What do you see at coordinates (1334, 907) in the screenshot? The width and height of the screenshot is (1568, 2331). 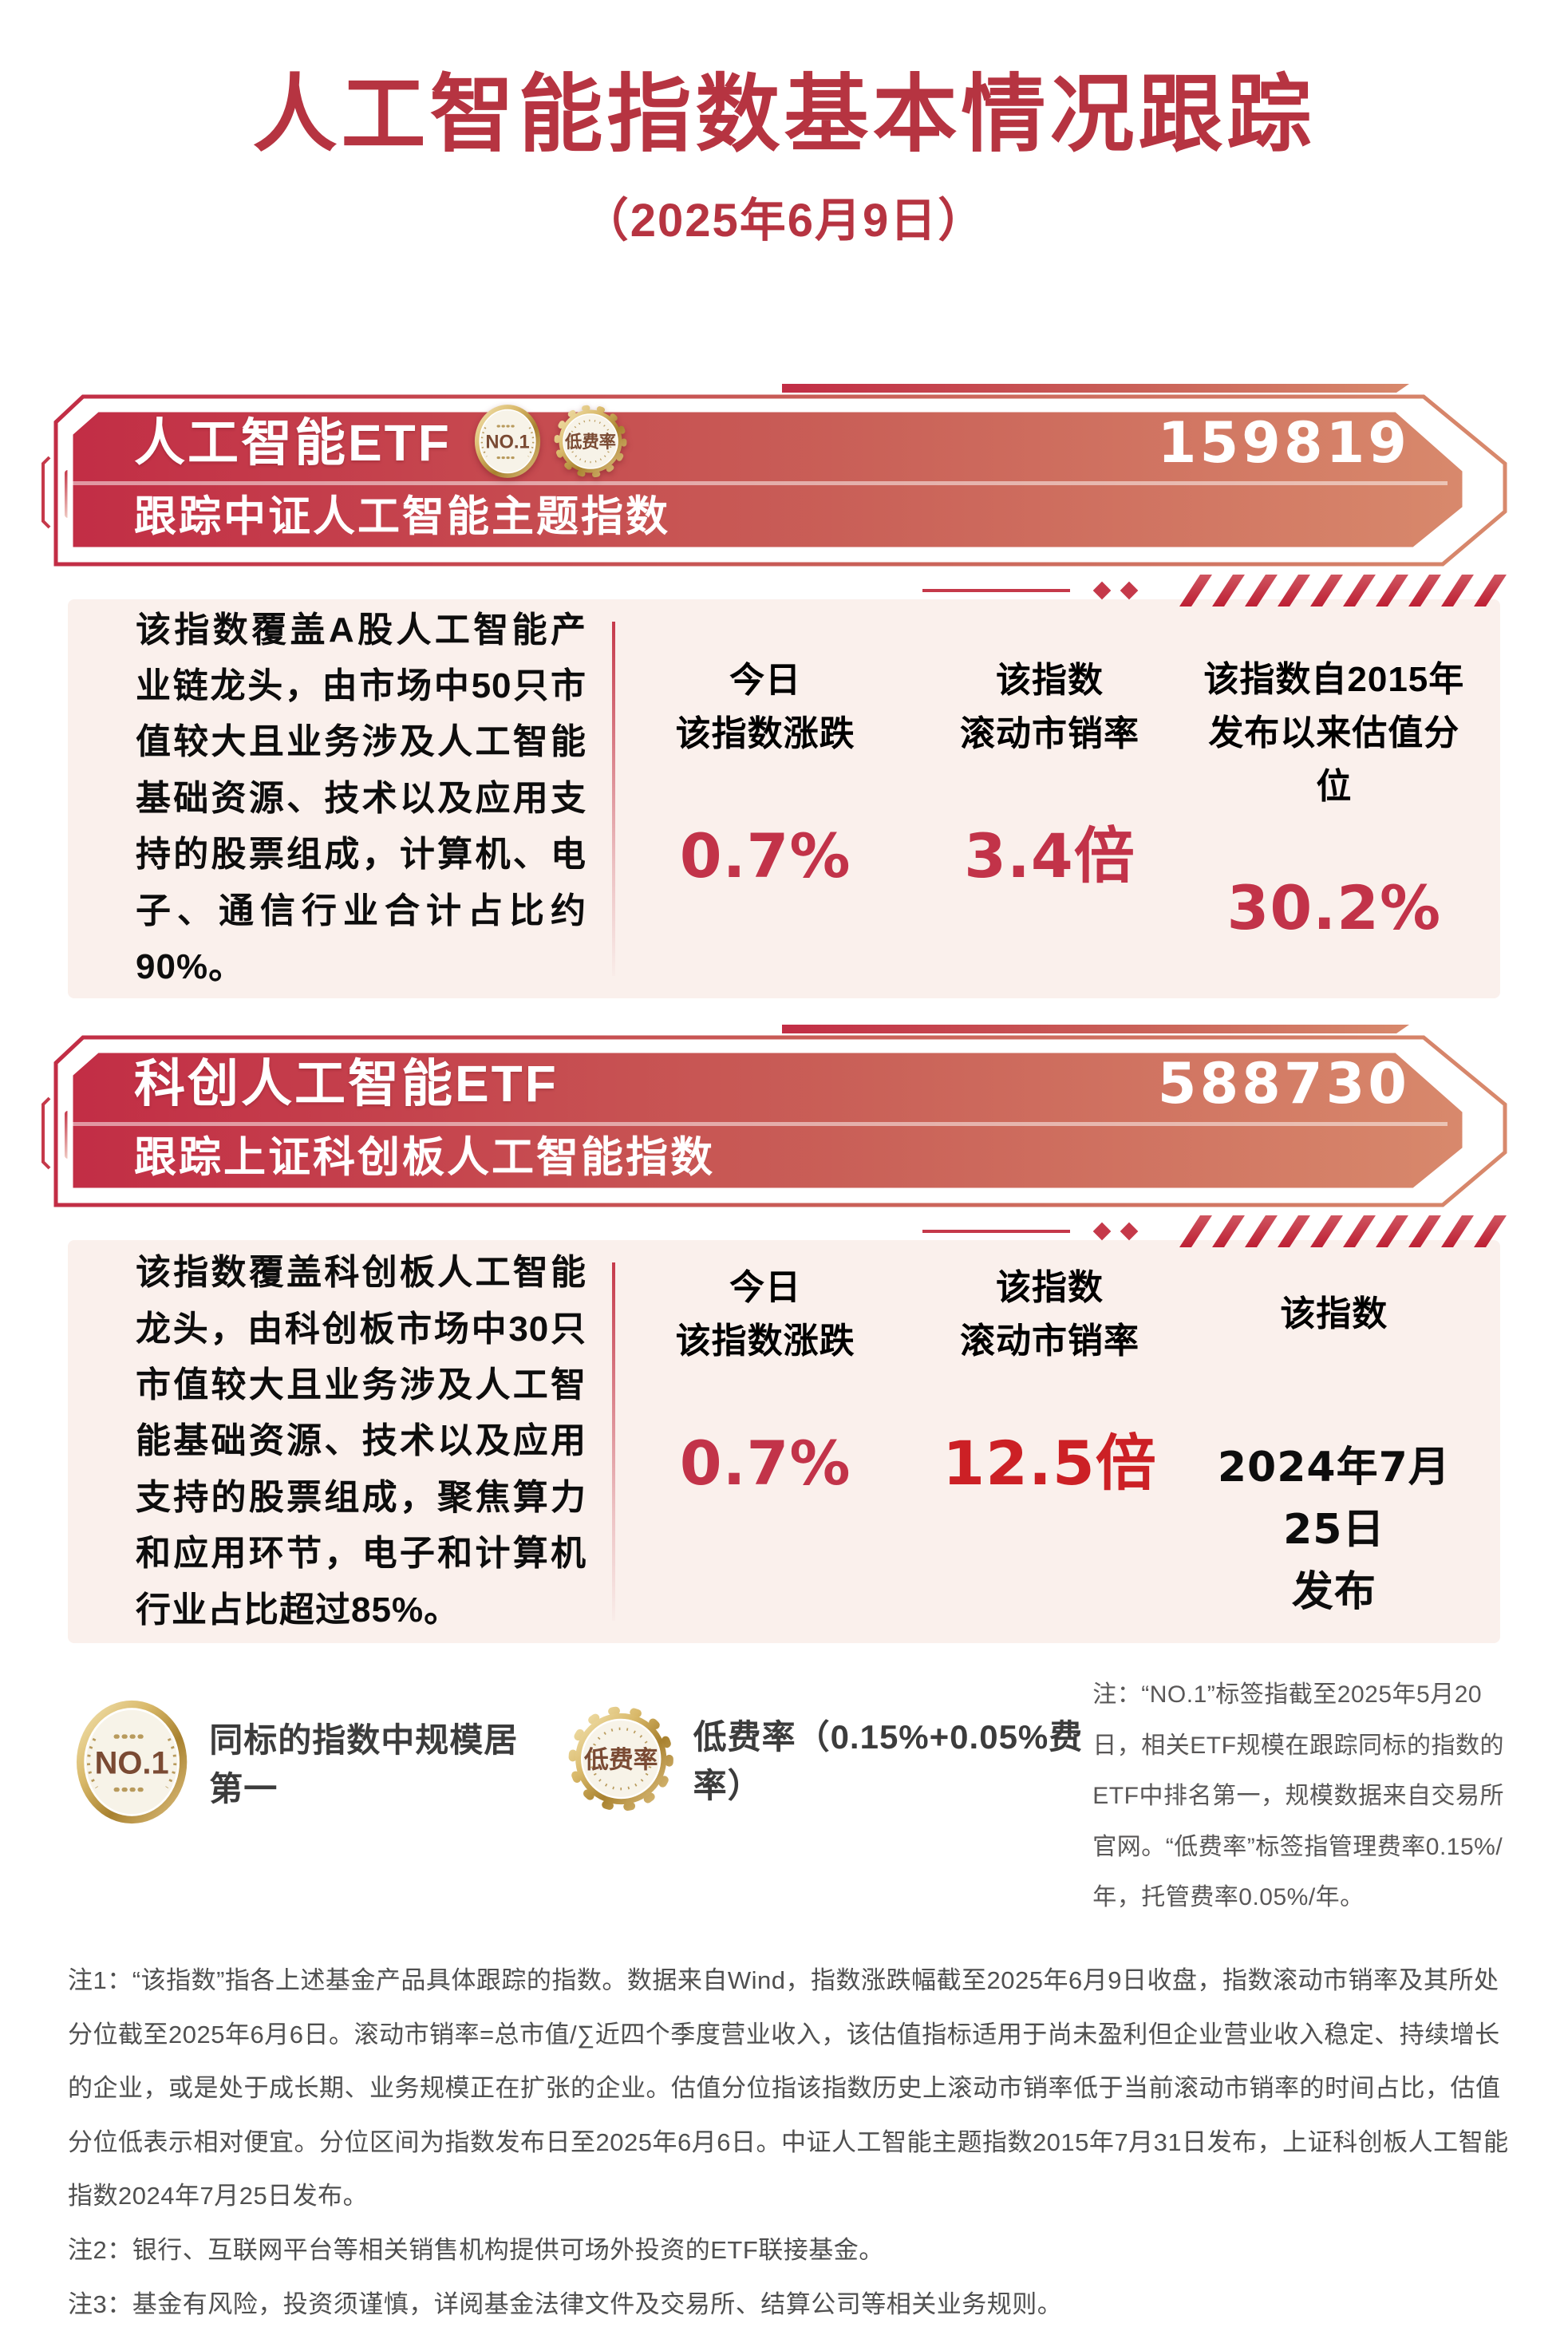 I see `stat-value: 30.2%` at bounding box center [1334, 907].